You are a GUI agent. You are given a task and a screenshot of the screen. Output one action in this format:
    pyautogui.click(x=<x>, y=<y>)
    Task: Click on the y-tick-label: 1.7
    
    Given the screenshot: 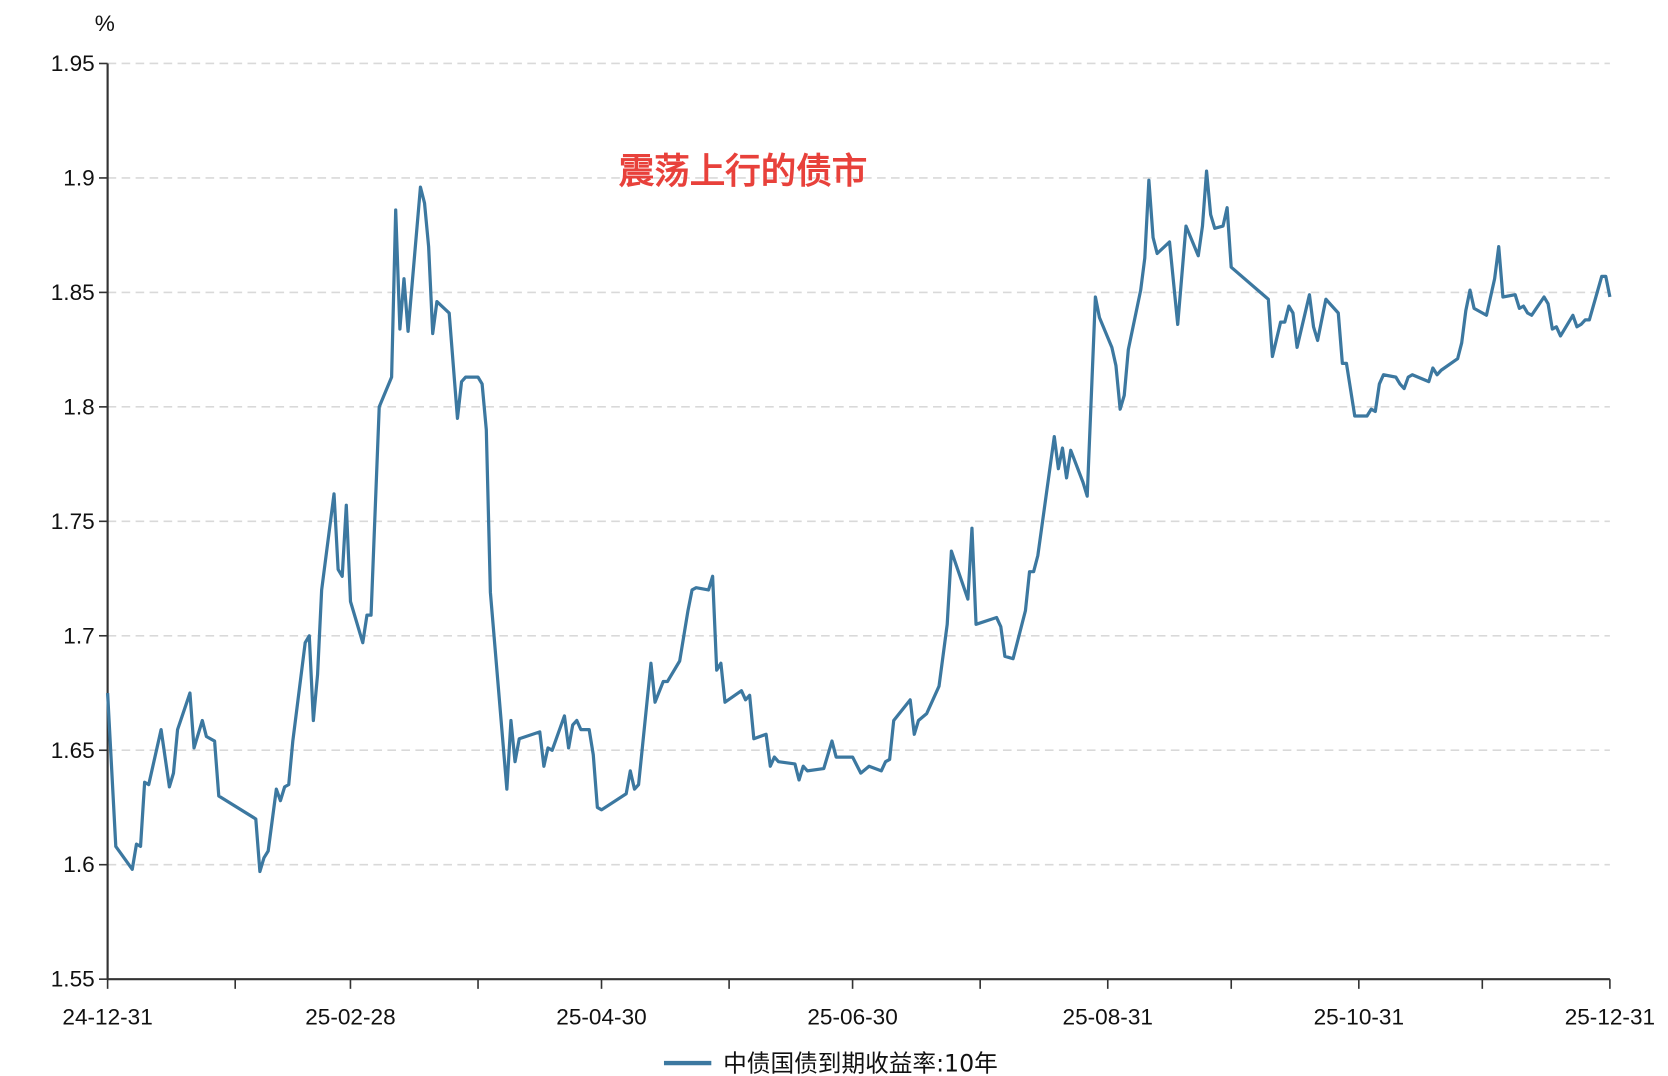 What is the action you would take?
    pyautogui.click(x=78, y=635)
    